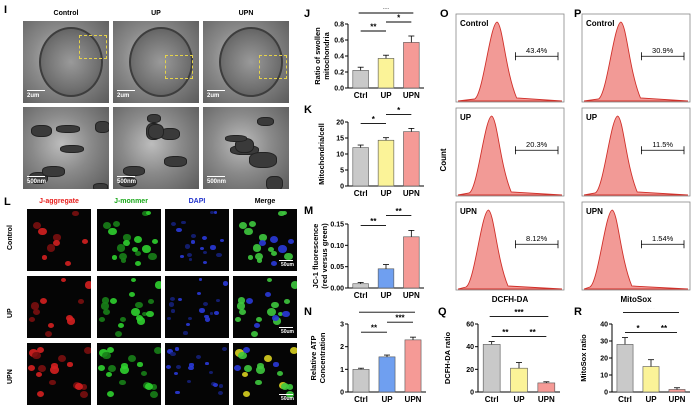 The image size is (699, 414). I want to click on panel-letter-P: P, so click(578, 14).